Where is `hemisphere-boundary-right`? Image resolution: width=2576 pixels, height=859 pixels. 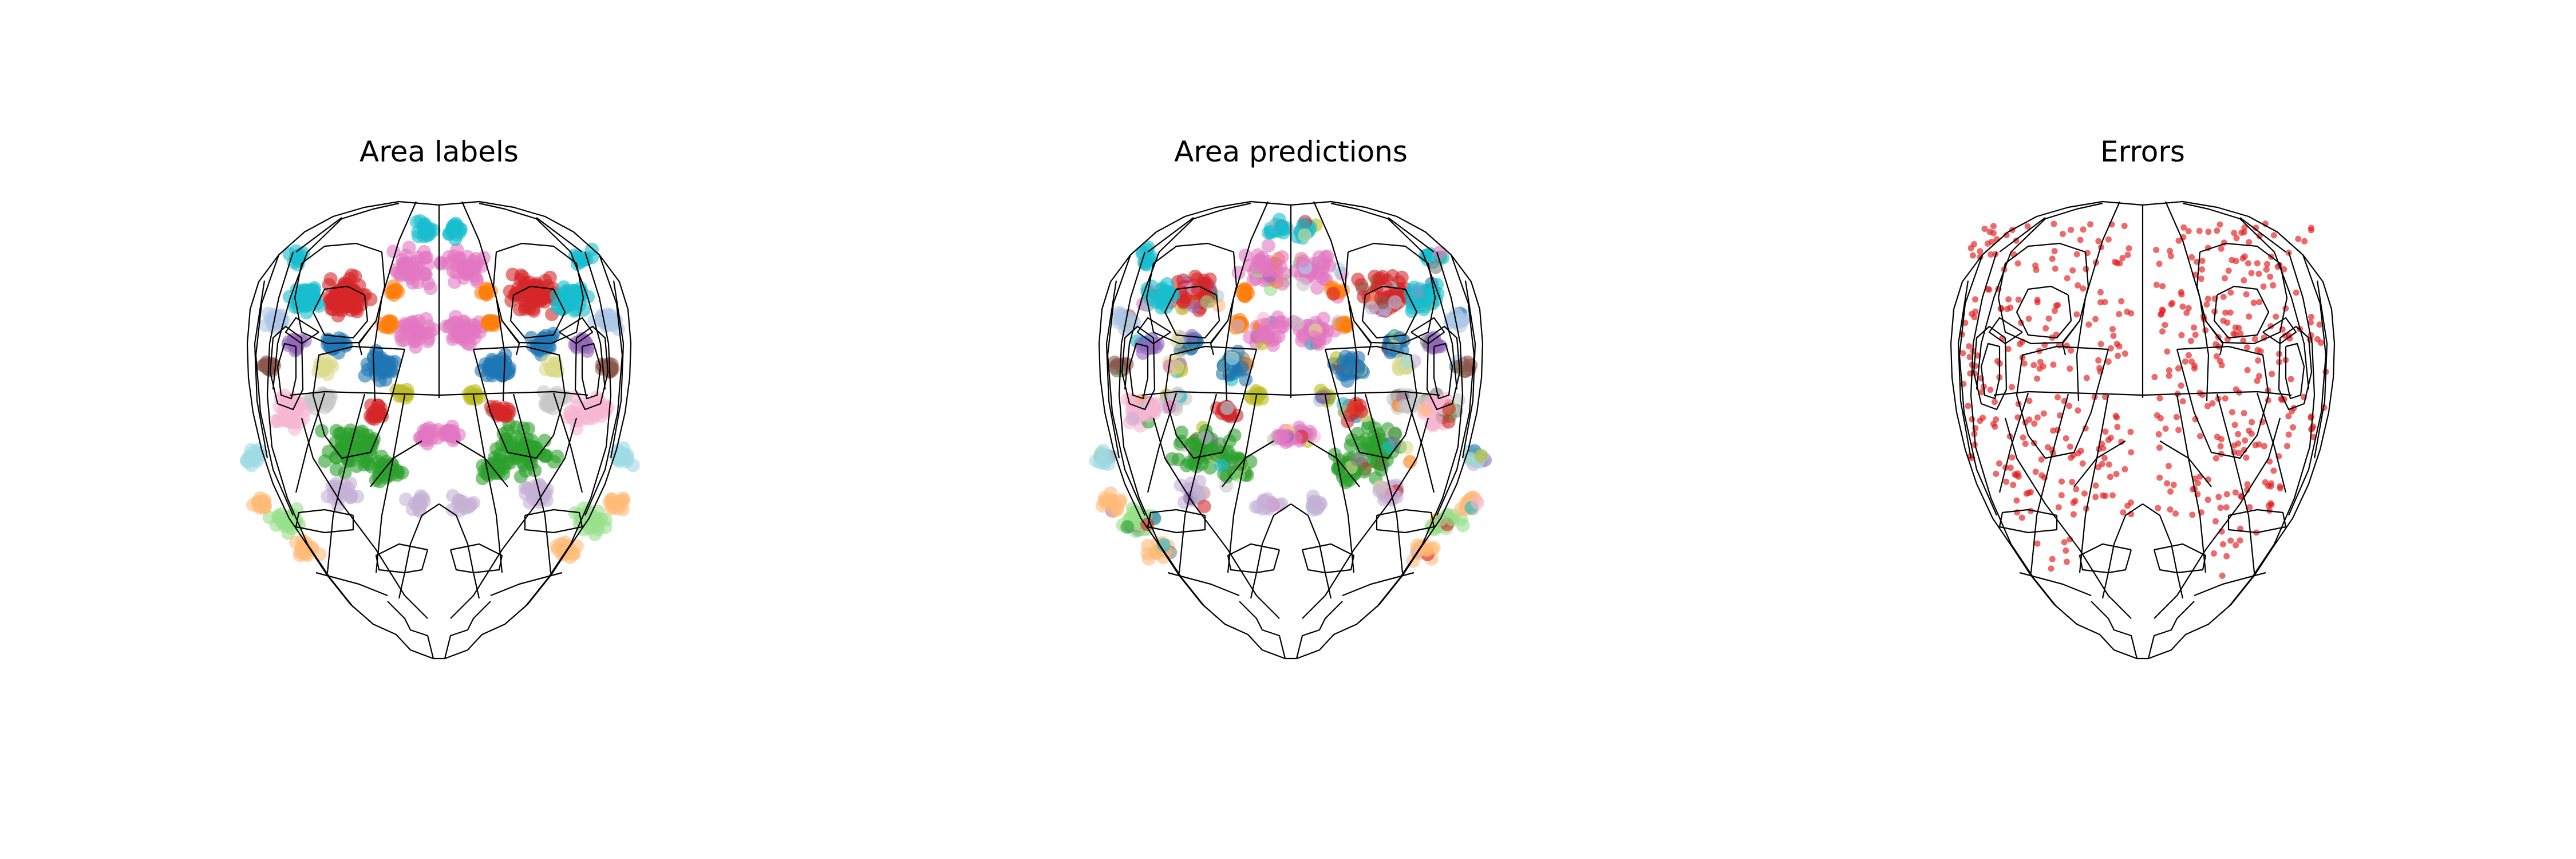 hemisphere-boundary-right is located at coordinates (2239, 430).